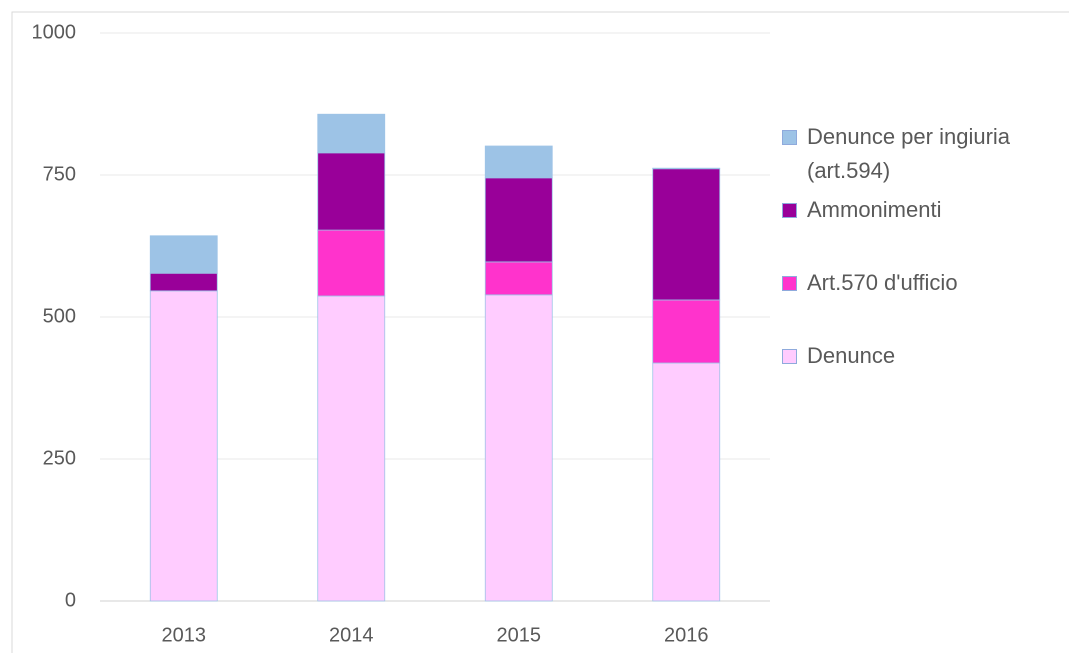 The image size is (1069, 653). I want to click on x-tick-label: 2013, so click(184, 635).